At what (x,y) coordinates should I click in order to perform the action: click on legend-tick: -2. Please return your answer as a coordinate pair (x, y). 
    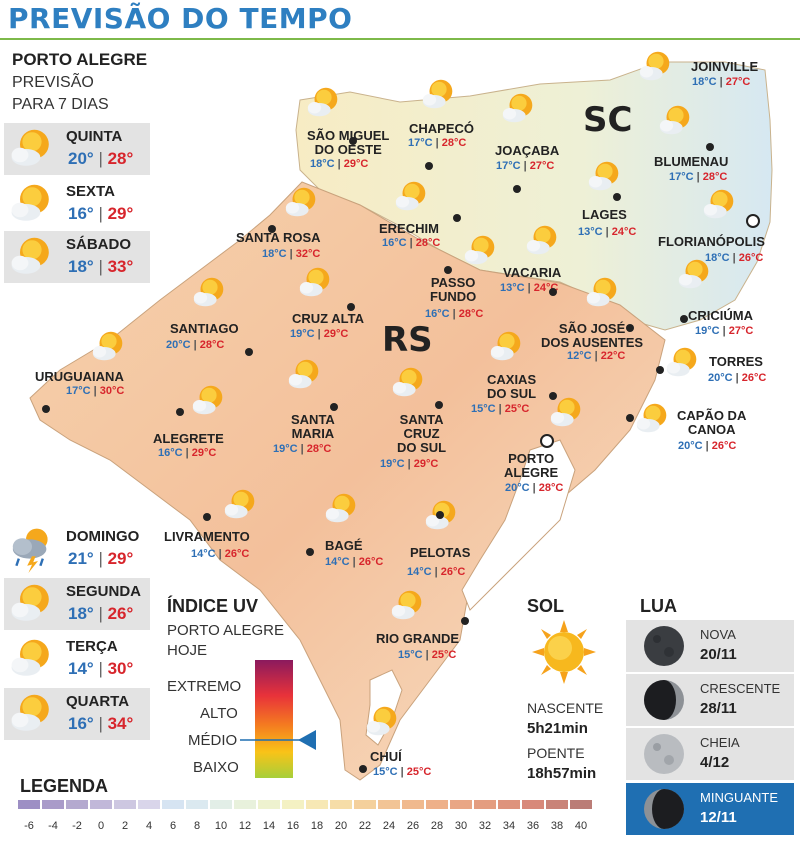
    Looking at the image, I should click on (77, 826).